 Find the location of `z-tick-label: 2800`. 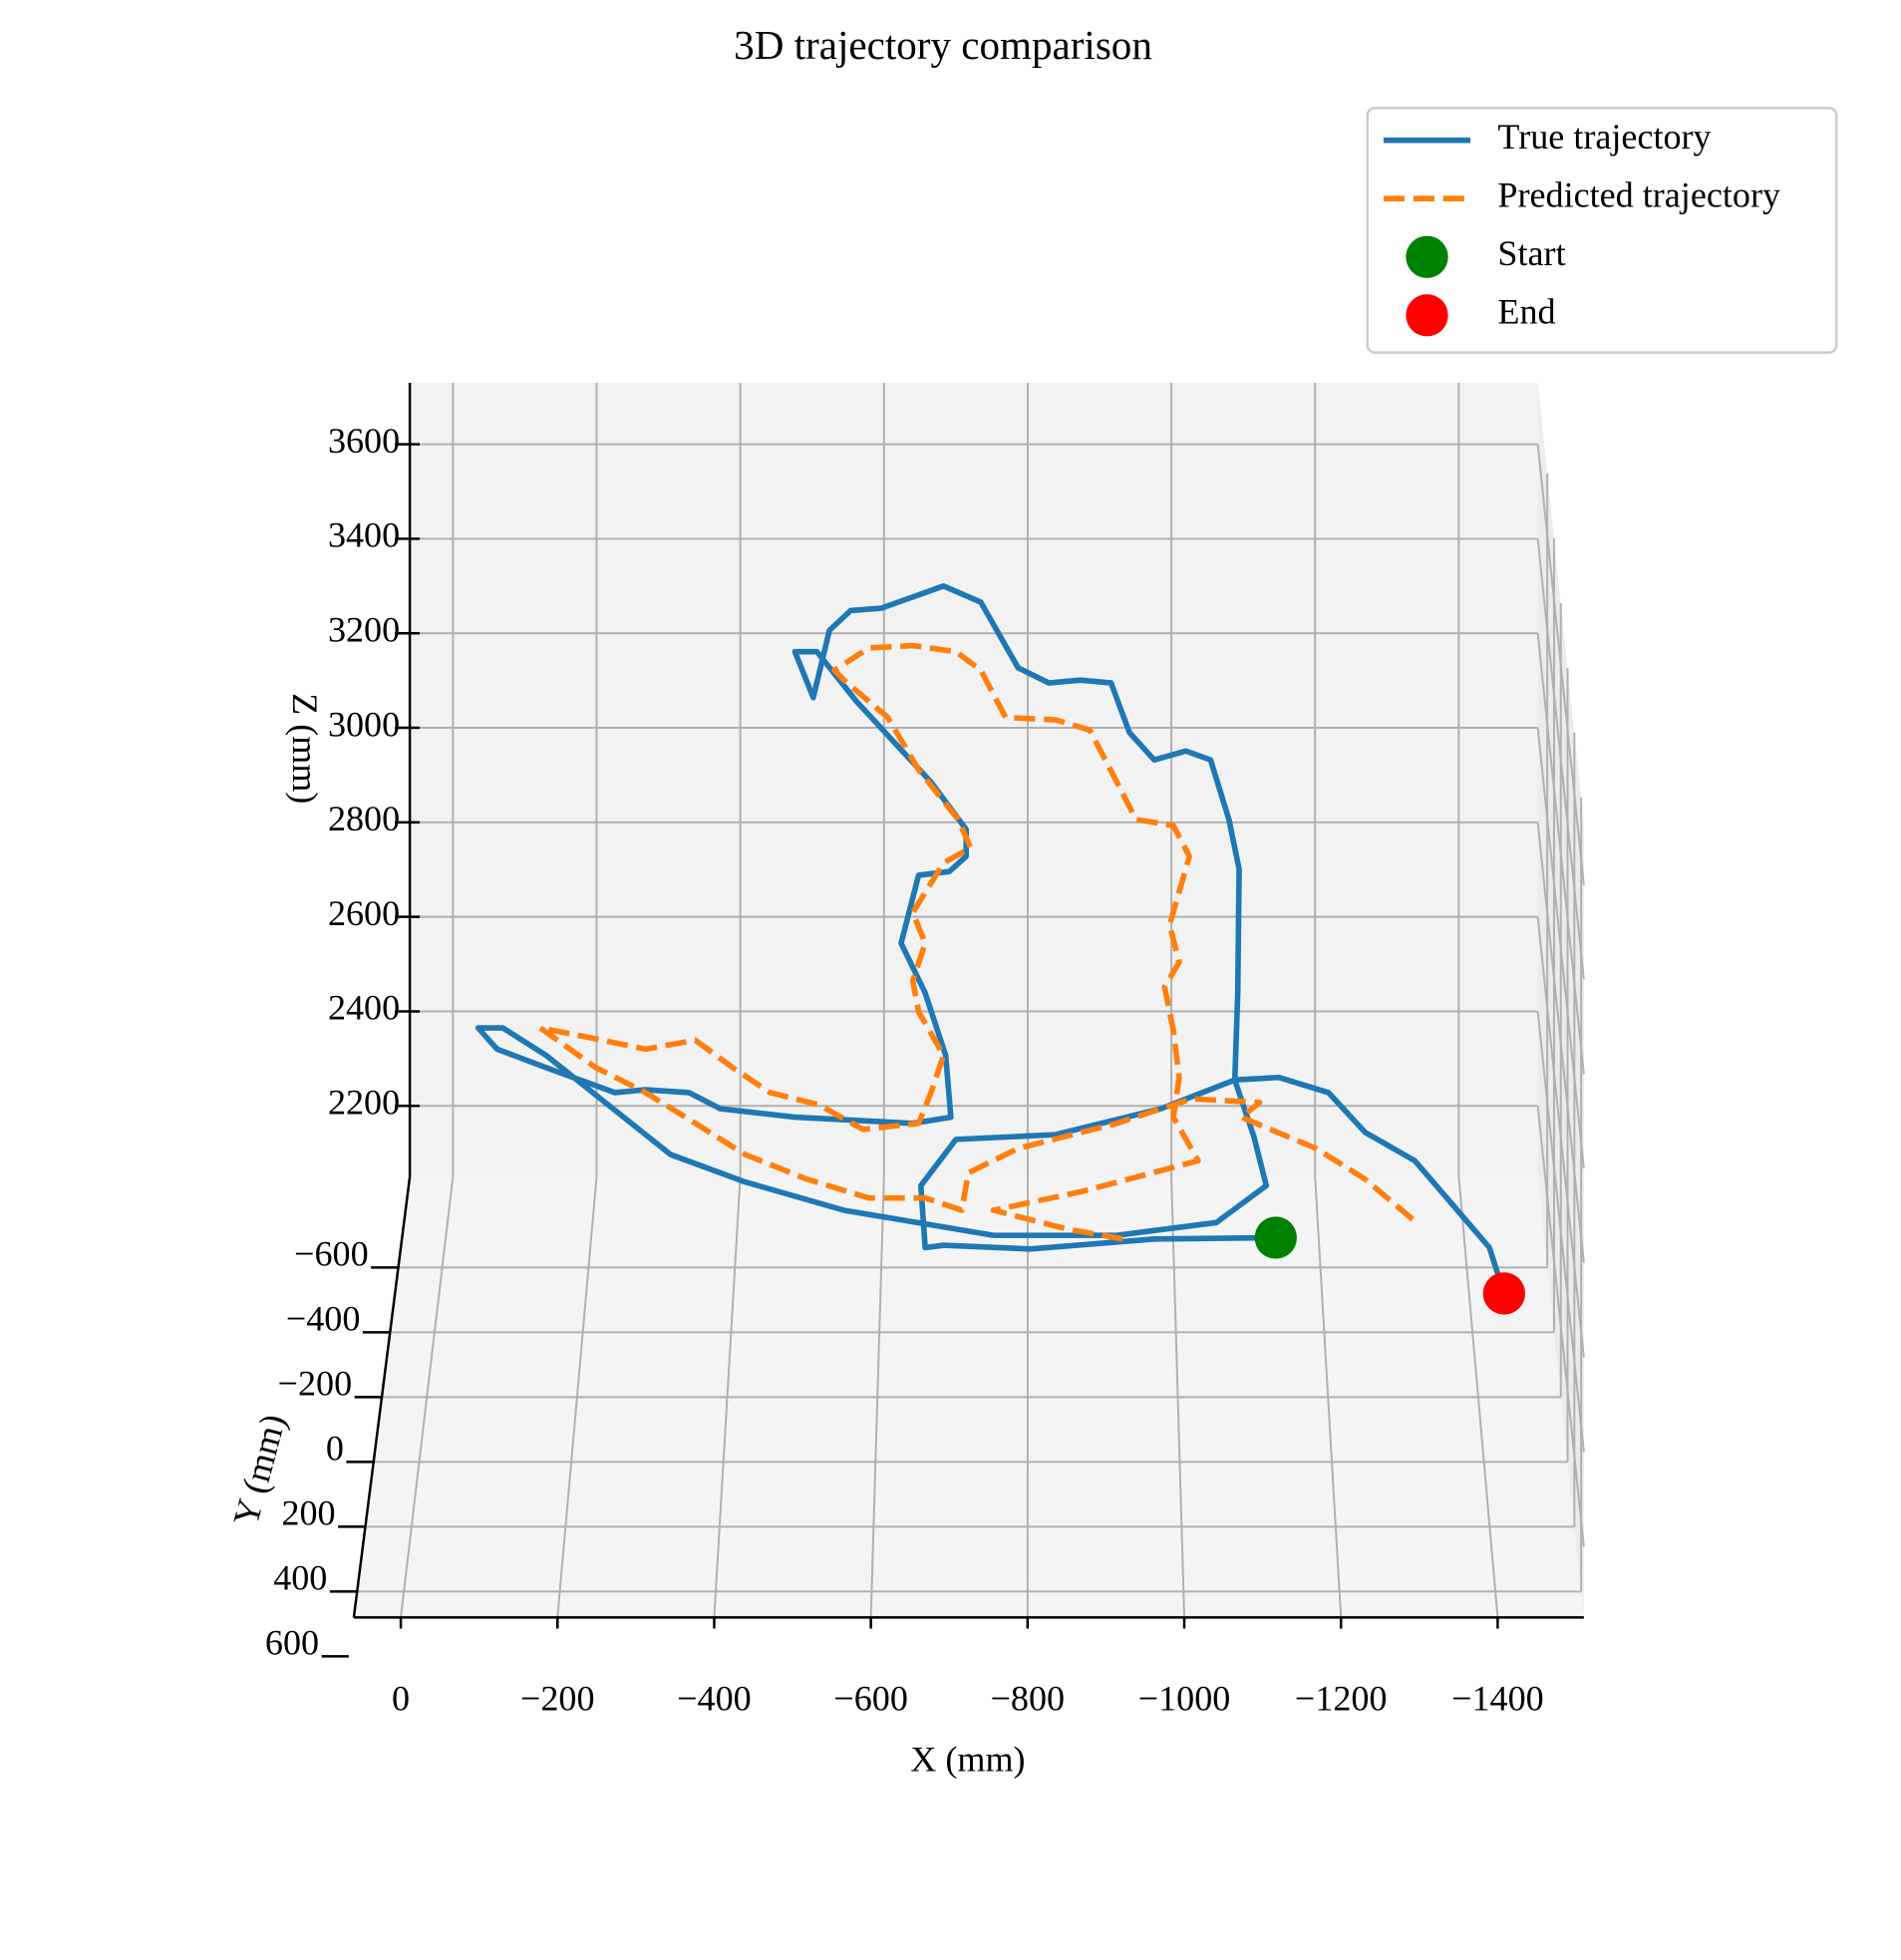

z-tick-label: 2800 is located at coordinates (364, 818).